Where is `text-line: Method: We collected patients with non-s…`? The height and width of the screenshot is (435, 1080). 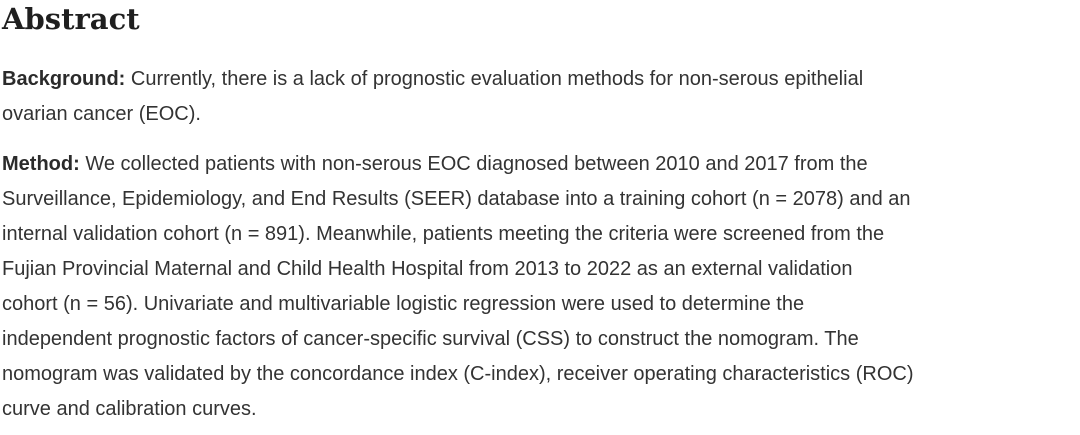
text-line: Method: We collected patients with non-s… is located at coordinates (541, 164).